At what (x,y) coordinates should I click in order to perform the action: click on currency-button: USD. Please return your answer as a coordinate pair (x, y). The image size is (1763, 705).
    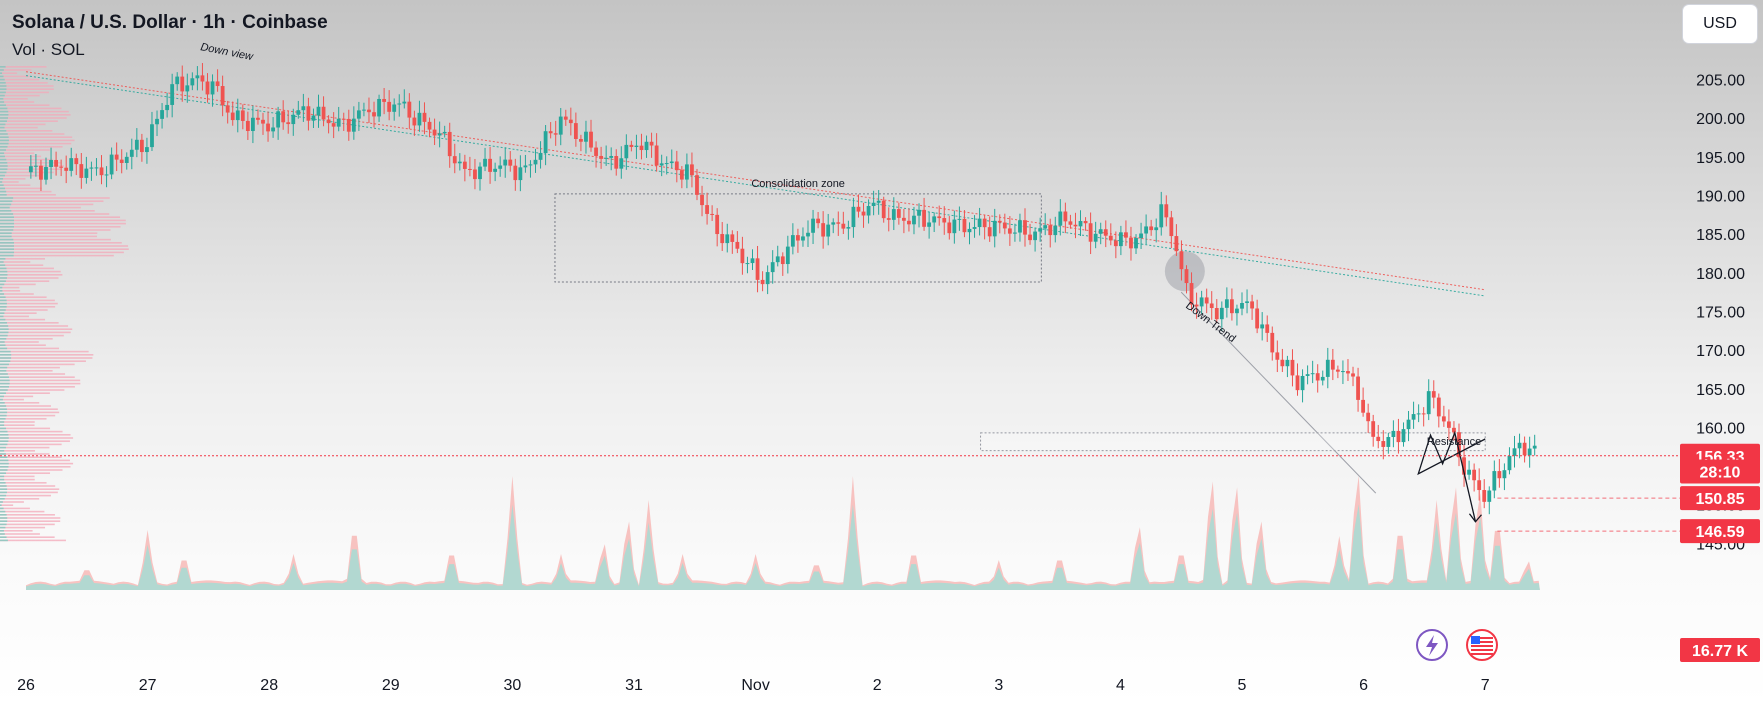
    Looking at the image, I should click on (1720, 24).